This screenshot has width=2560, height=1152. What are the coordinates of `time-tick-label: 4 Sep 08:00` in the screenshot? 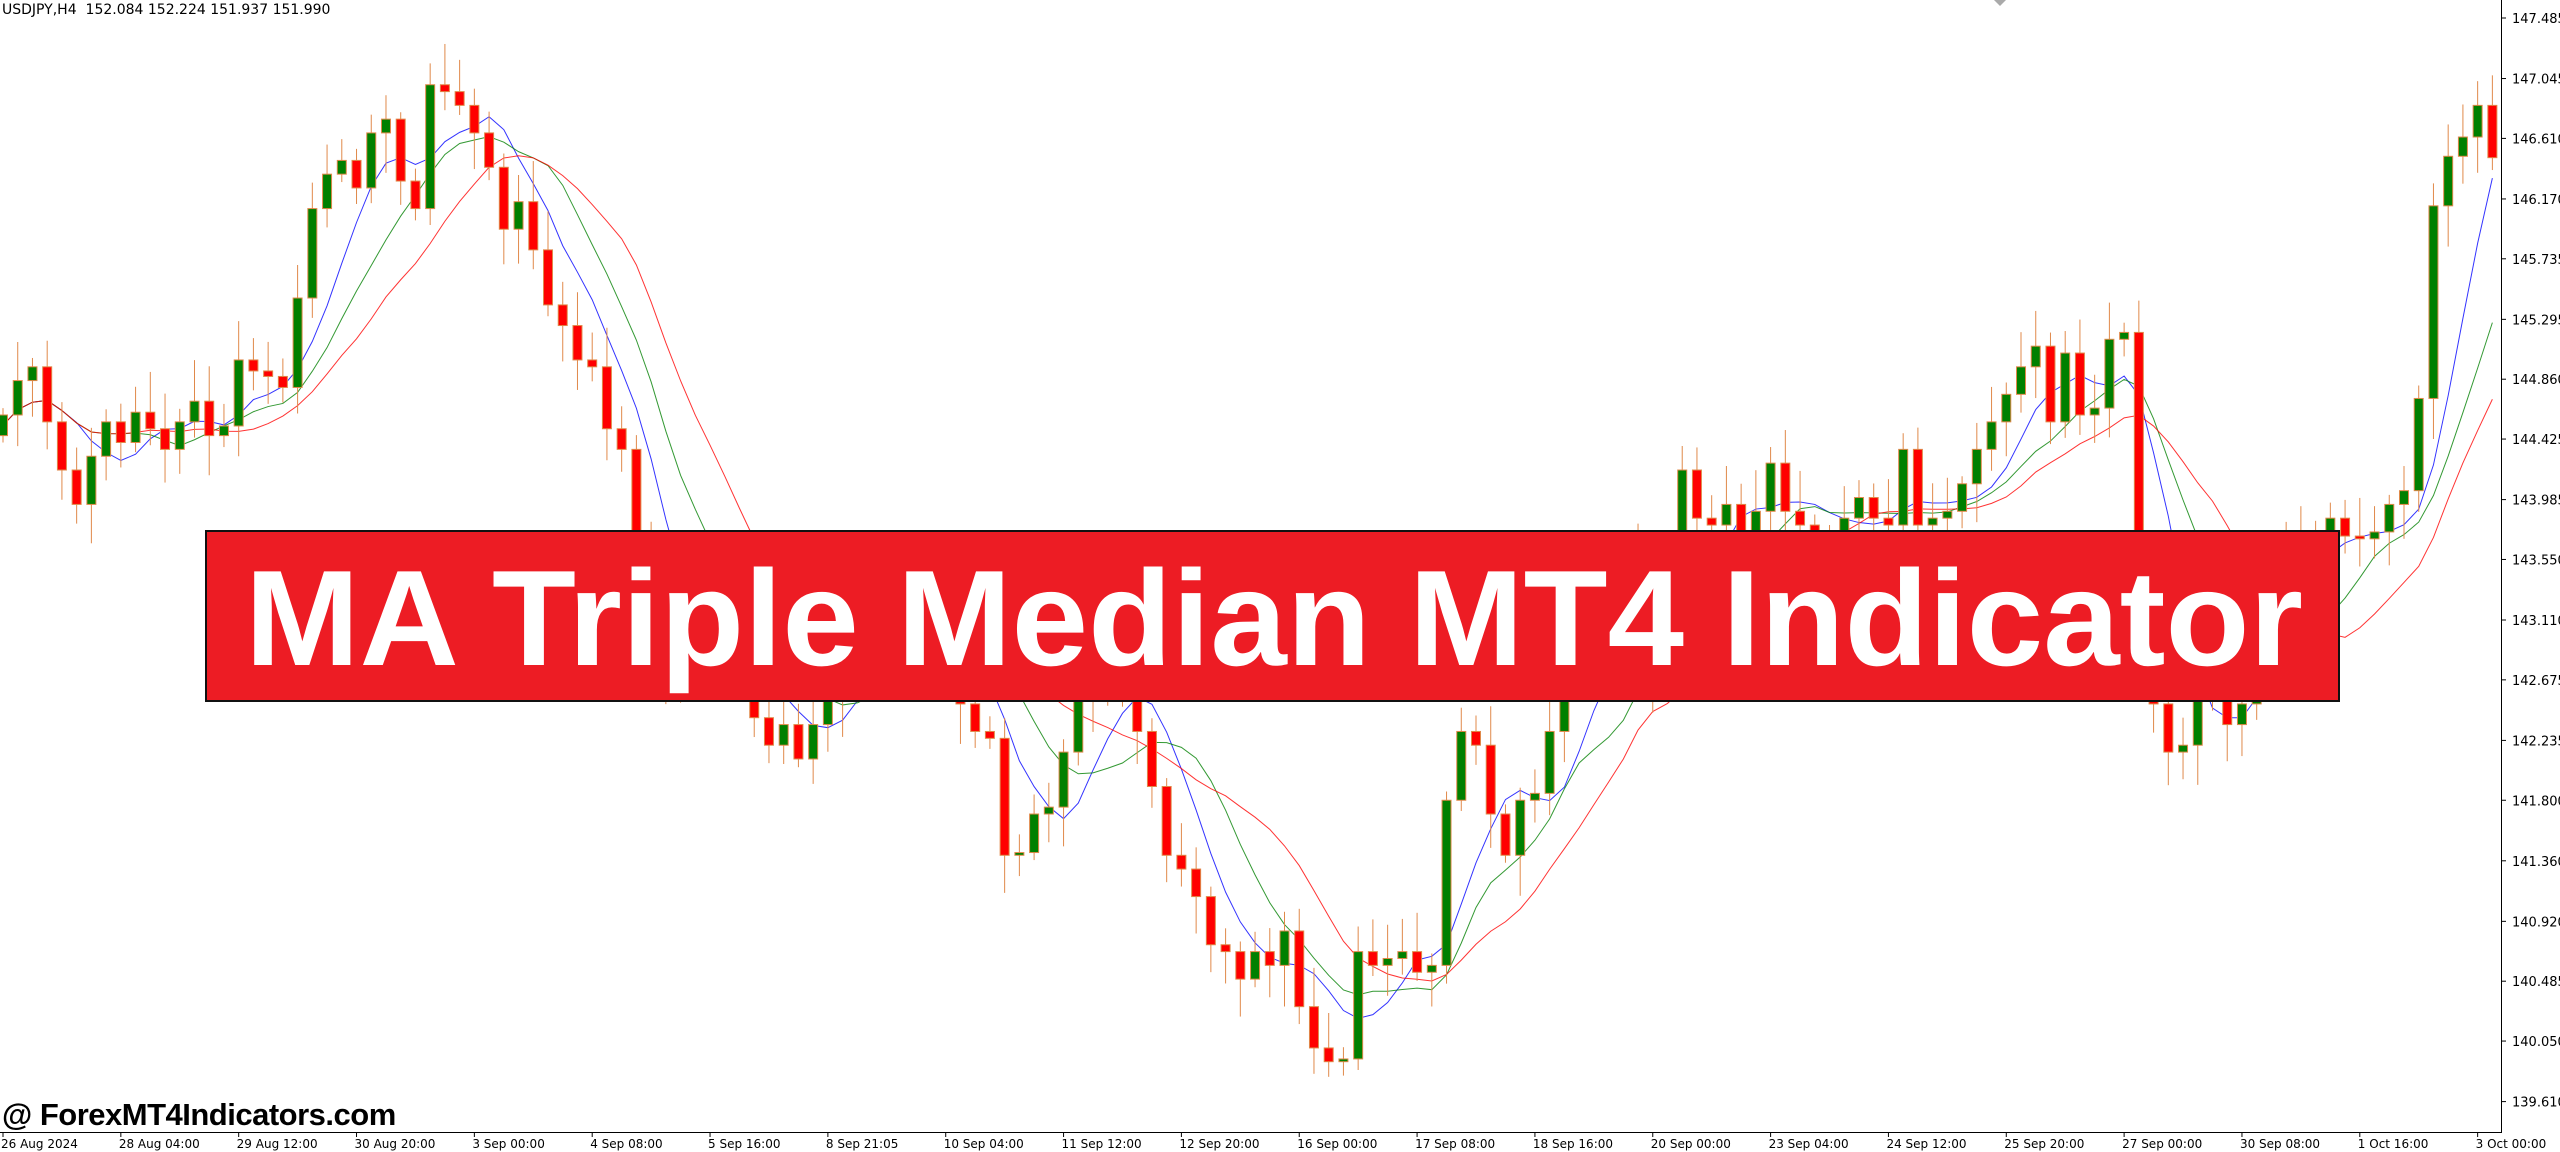 It's located at (626, 1144).